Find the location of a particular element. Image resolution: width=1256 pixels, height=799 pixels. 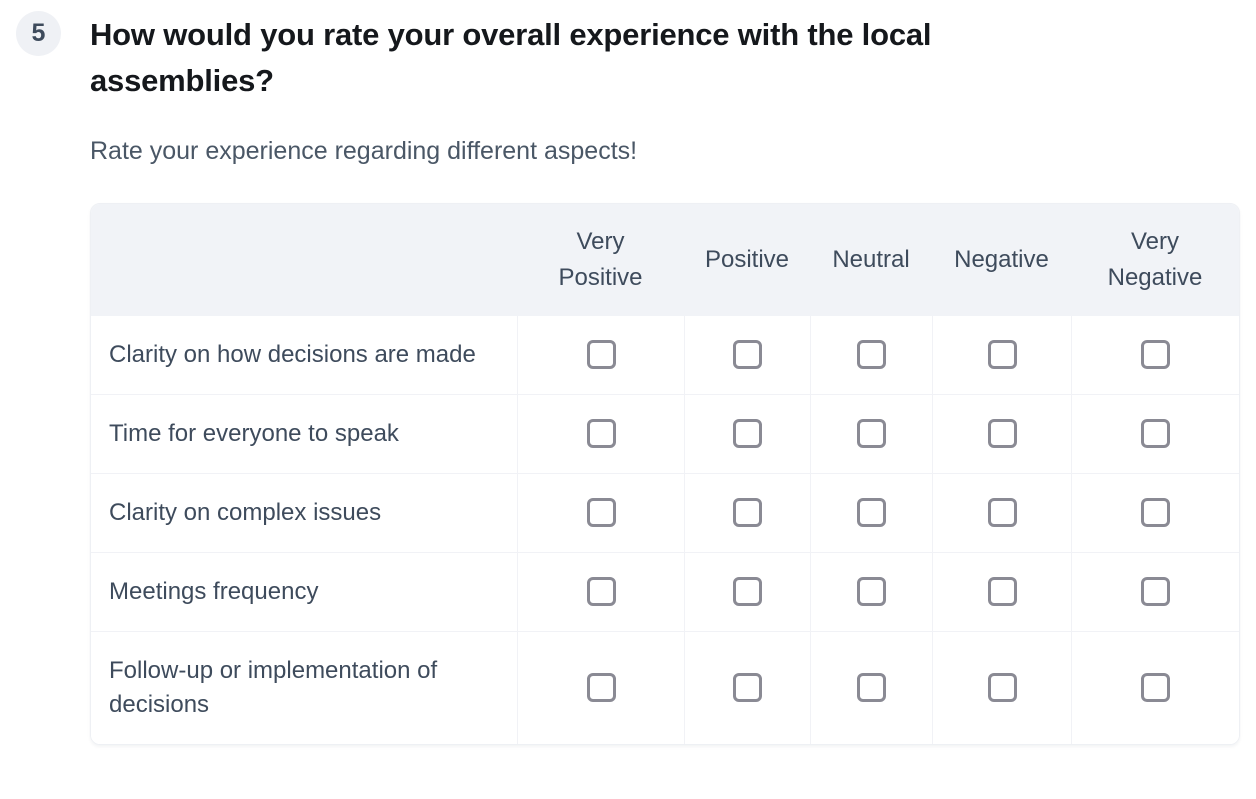

row-label: Clarity on complex issues is located at coordinates (304, 512).